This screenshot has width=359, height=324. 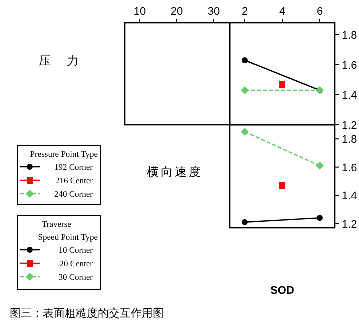 I want to click on text: 图三：表面粗糙度的交互作用图, so click(x=87, y=313).